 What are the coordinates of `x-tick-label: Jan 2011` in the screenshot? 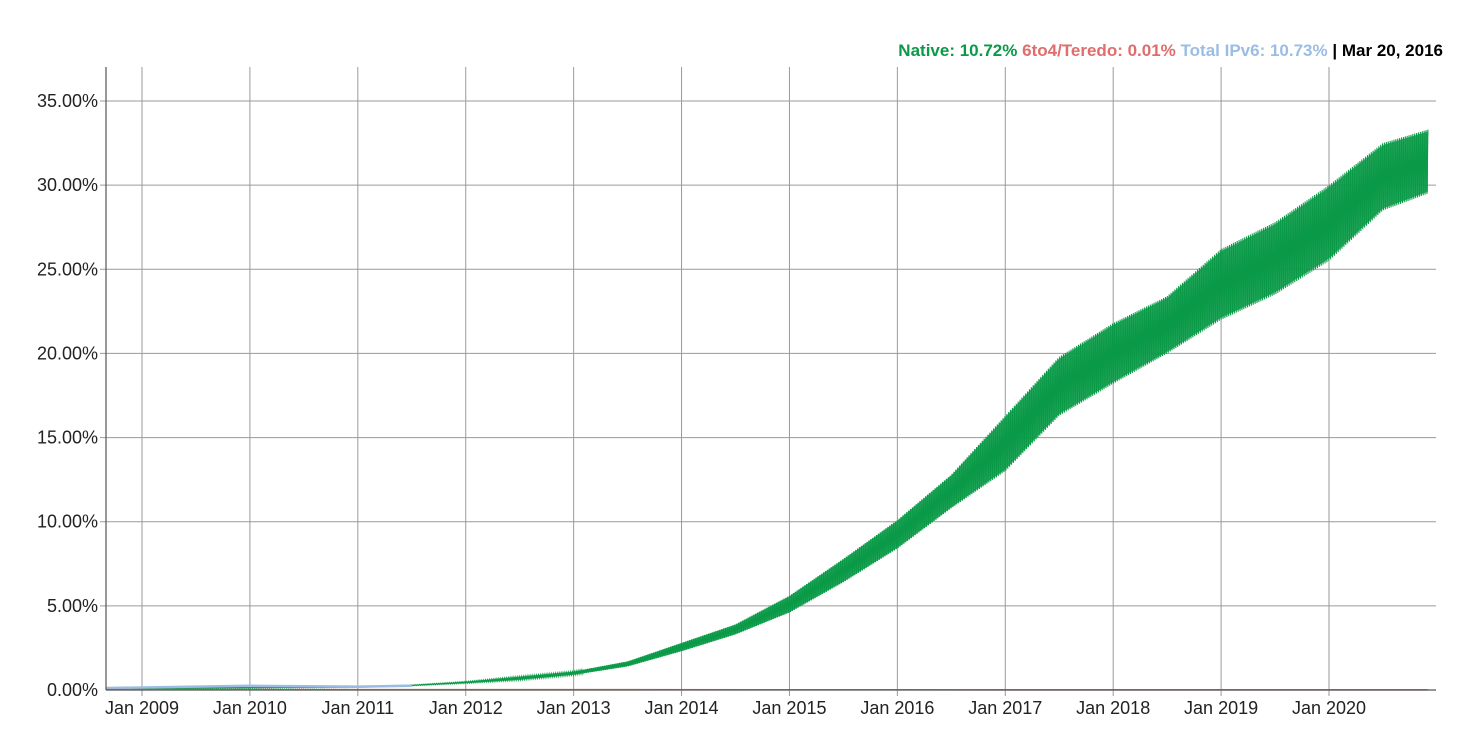 It's located at (357, 708).